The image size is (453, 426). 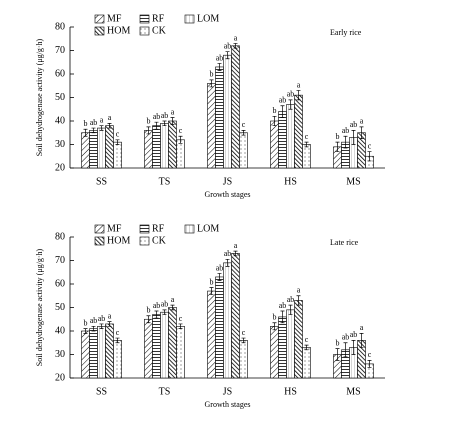 What do you see at coordinates (60, 260) in the screenshot?
I see `y-tick-label: 70` at bounding box center [60, 260].